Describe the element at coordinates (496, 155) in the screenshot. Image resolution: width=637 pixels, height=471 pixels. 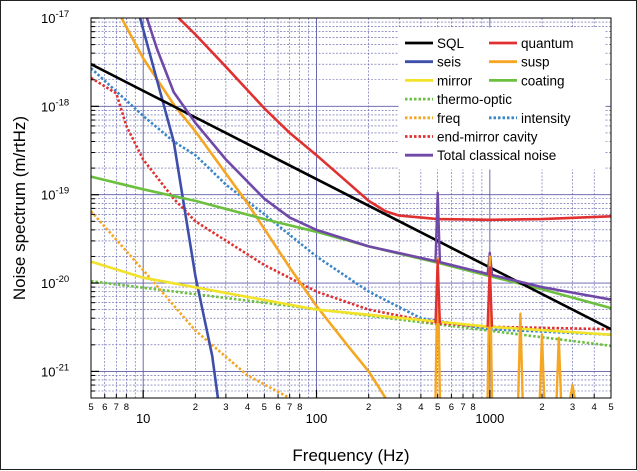
I see `legend-label: Total classical noise` at that location.